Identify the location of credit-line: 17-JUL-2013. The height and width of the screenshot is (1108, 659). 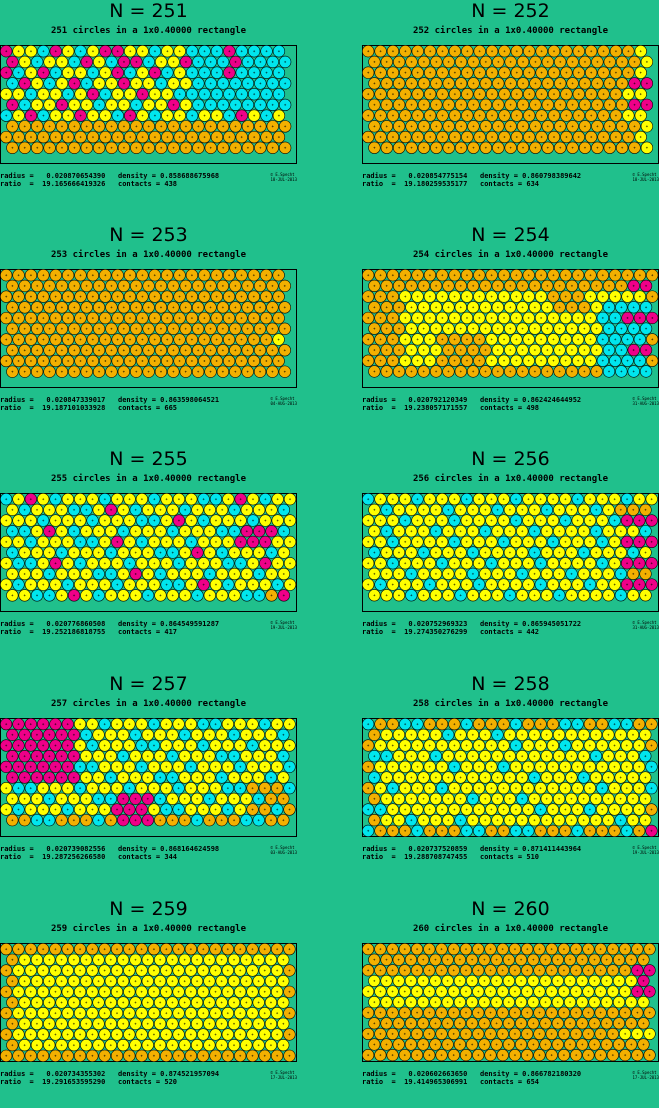
(646, 1077).